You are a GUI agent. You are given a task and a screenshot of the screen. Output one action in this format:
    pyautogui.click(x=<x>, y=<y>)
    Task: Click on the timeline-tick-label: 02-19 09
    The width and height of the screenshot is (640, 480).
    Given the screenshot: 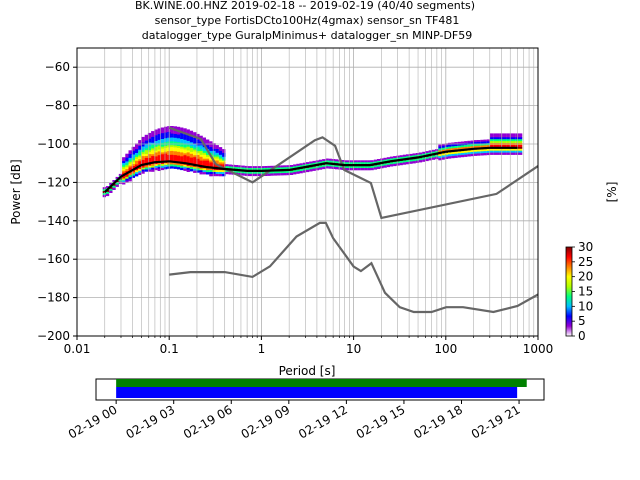 What is the action you would take?
    pyautogui.click(x=266, y=421)
    